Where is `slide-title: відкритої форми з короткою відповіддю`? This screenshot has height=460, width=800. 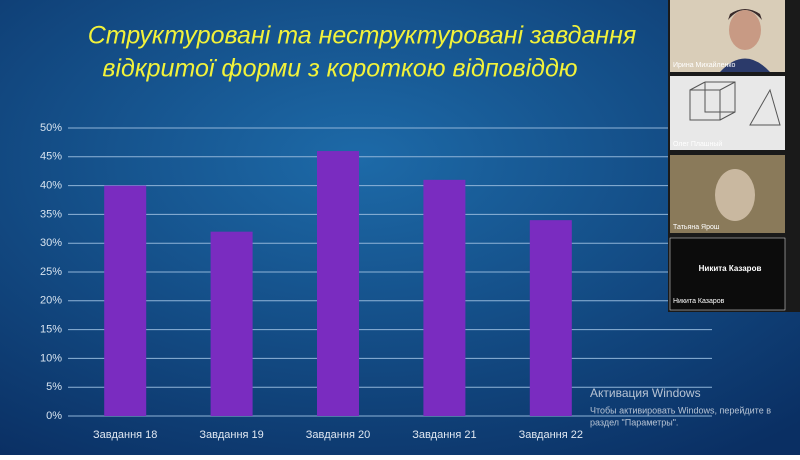
slide-title: відкритої форми з короткою відповіддю is located at coordinates (339, 69).